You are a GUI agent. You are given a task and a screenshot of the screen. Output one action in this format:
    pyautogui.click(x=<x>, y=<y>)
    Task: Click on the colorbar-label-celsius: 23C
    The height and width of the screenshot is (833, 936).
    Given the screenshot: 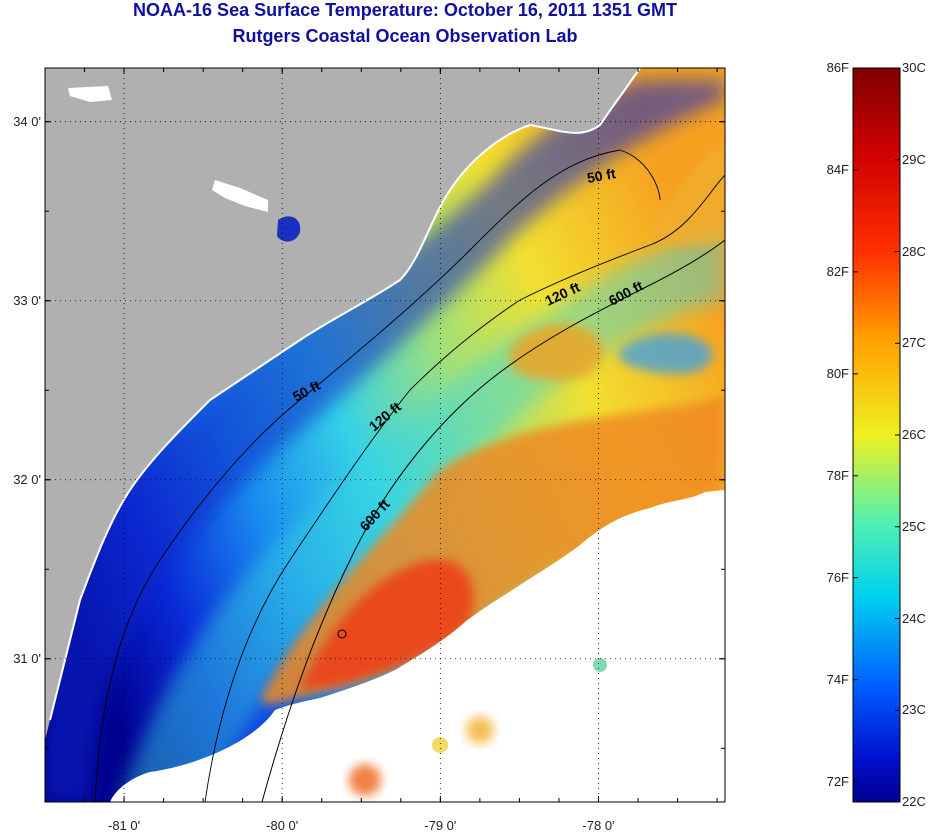 What is the action you would take?
    pyautogui.click(x=914, y=710)
    